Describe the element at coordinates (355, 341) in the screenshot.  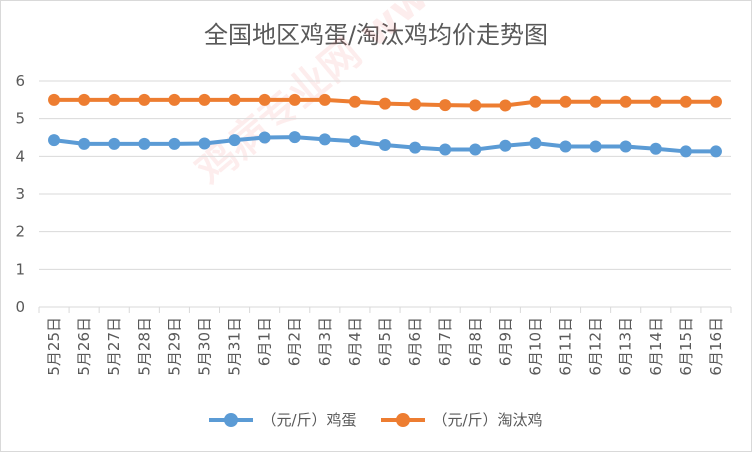
I see `x-tick-label: 6月4日` at that location.